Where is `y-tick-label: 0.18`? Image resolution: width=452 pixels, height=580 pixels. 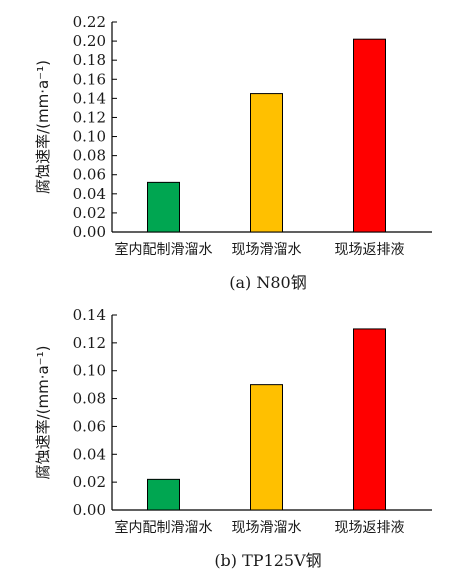
y-tick-label: 0.18 is located at coordinates (89, 60).